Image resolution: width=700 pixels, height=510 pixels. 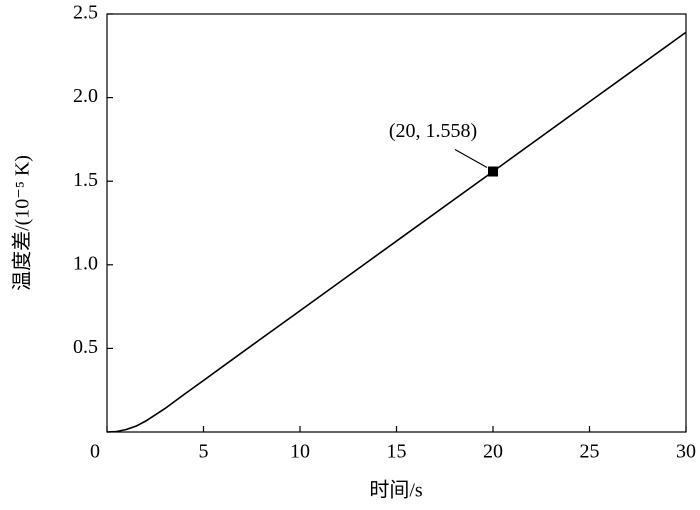 I want to click on x-tick-label: 25, so click(x=590, y=452).